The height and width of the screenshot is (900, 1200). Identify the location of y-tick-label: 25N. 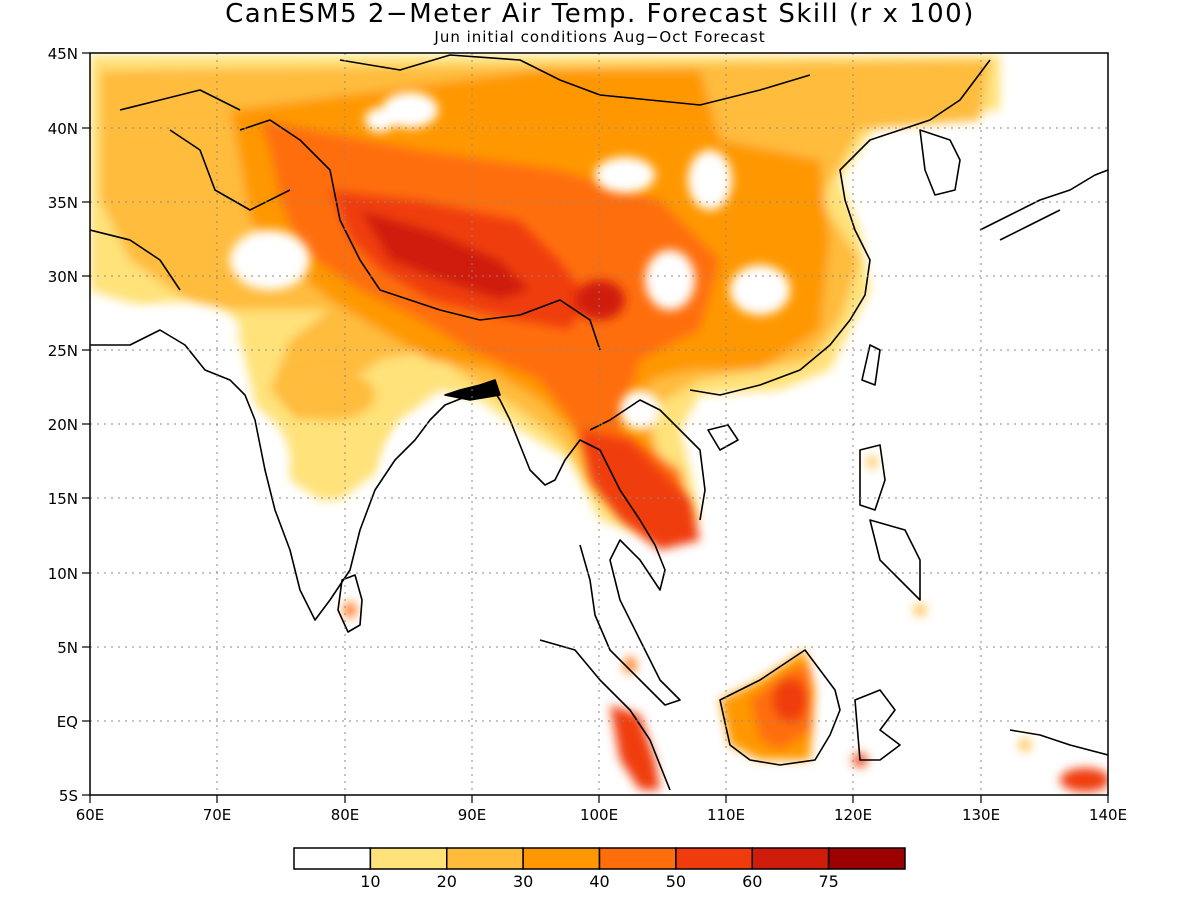
(63, 351).